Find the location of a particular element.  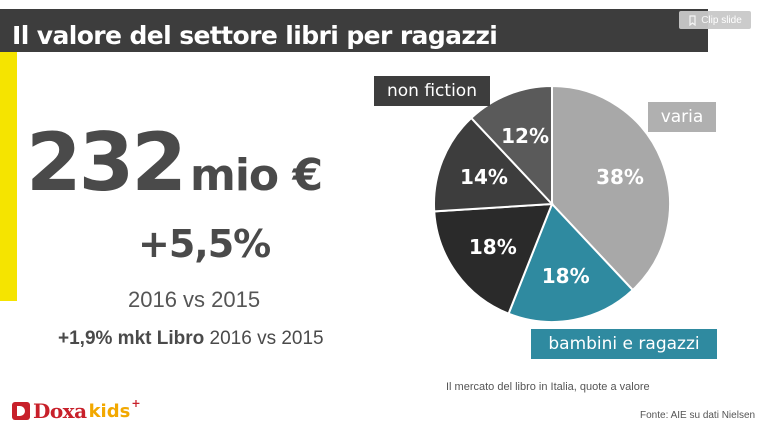

accent-bar is located at coordinates (8, 176).